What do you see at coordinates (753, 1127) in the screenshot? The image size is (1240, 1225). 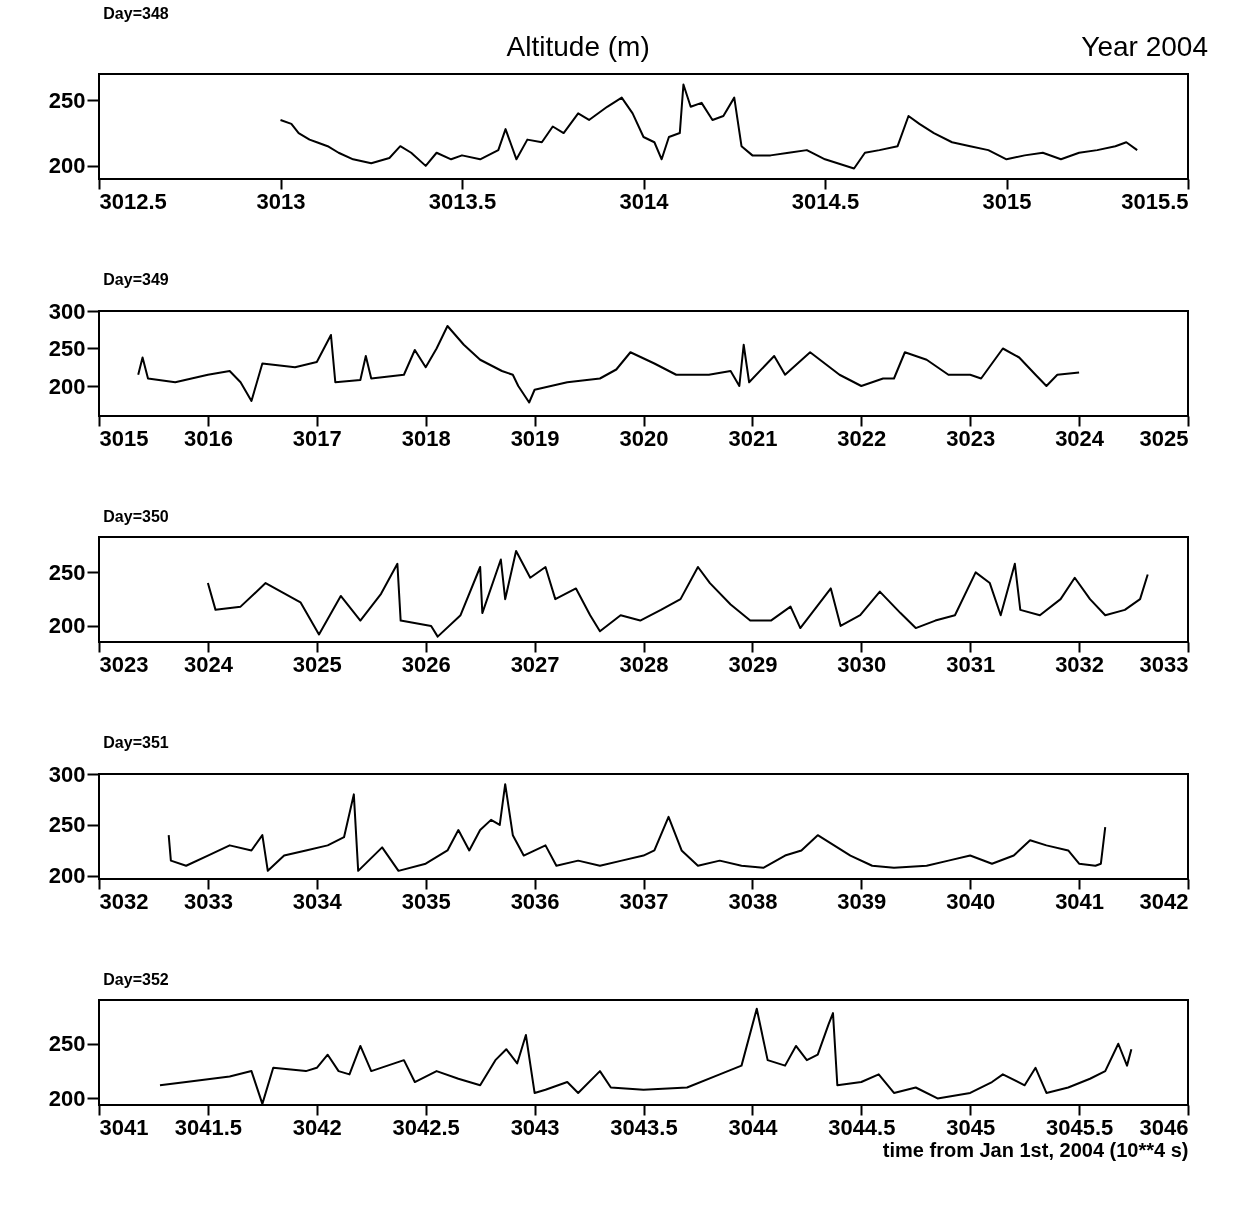 I see `x-tick-label: 3044` at bounding box center [753, 1127].